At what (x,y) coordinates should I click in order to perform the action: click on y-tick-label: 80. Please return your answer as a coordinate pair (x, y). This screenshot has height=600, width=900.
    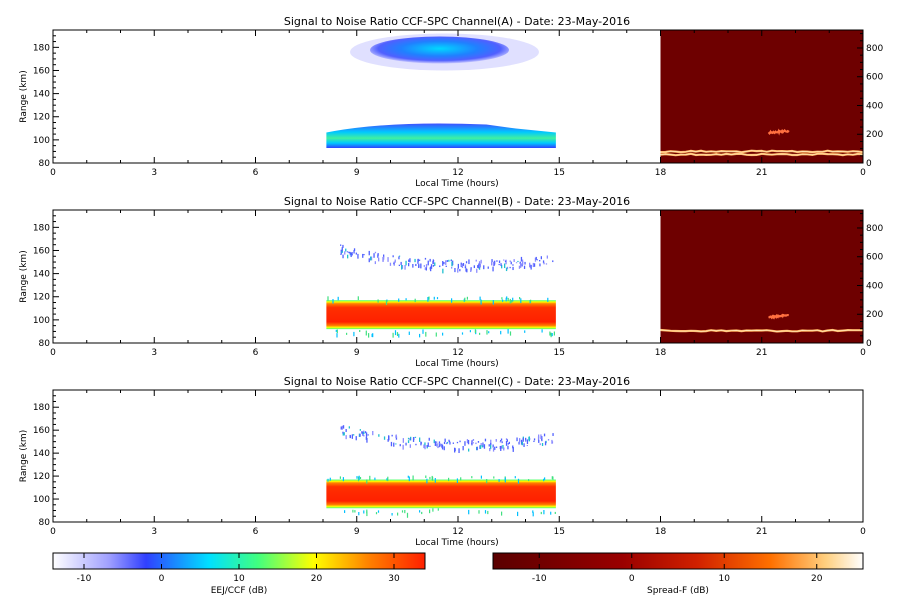
    Looking at the image, I should click on (45, 523).